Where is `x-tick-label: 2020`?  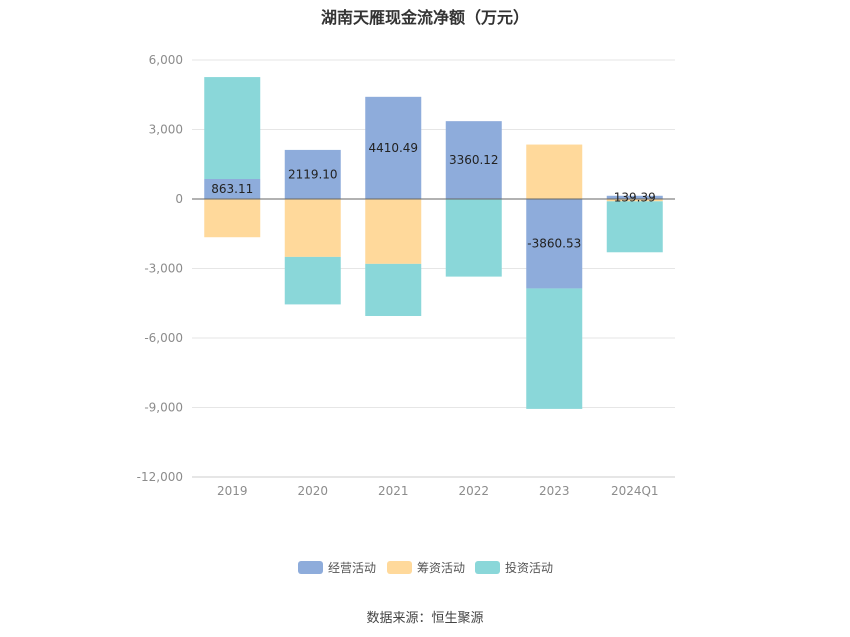 x-tick-label: 2020 is located at coordinates (312, 491).